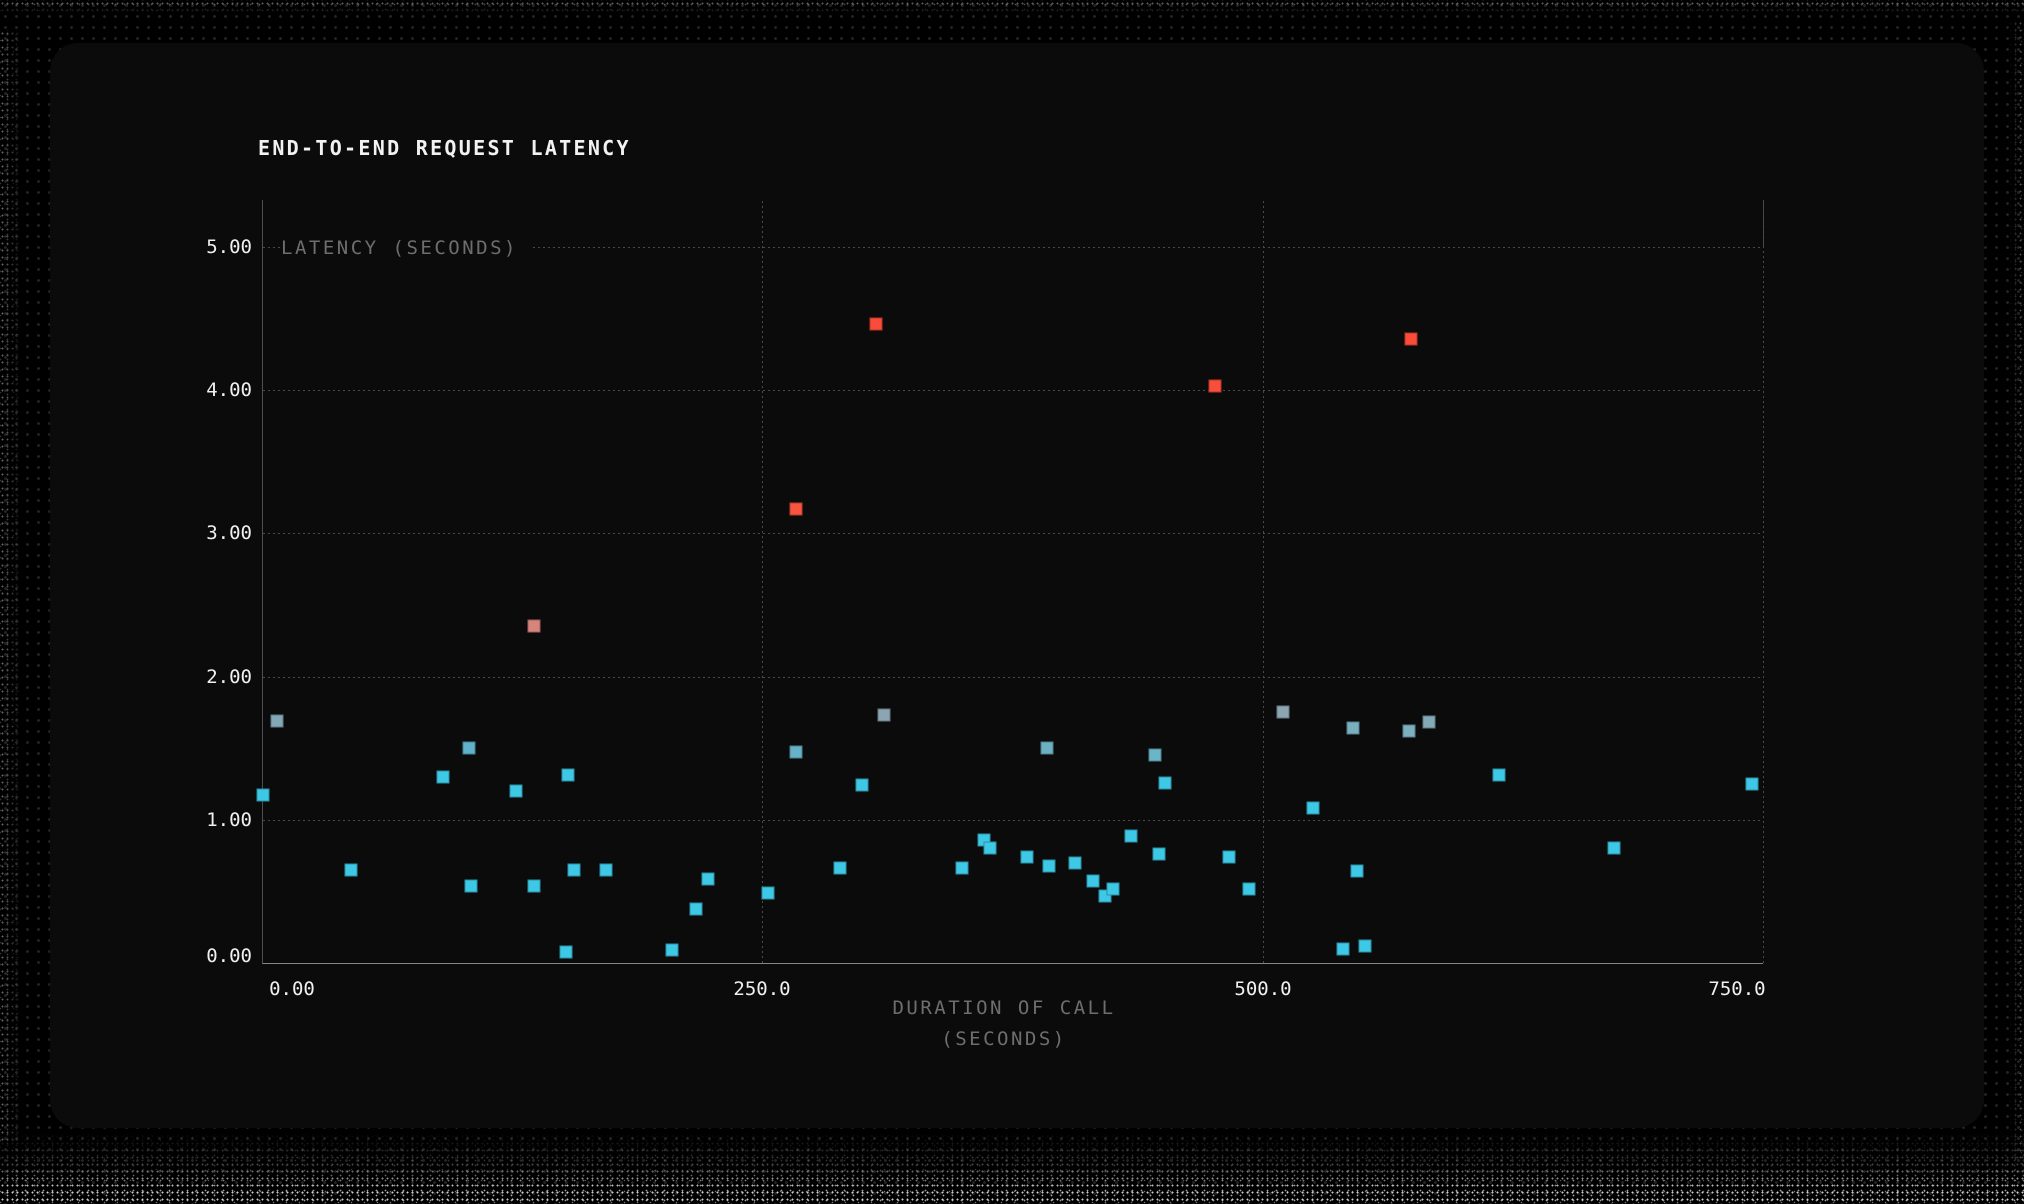 This screenshot has height=1204, width=2024. What do you see at coordinates (1003, 1024) in the screenshot?
I see `x-axis-title: DURATION OF CALL (SECONDS)` at bounding box center [1003, 1024].